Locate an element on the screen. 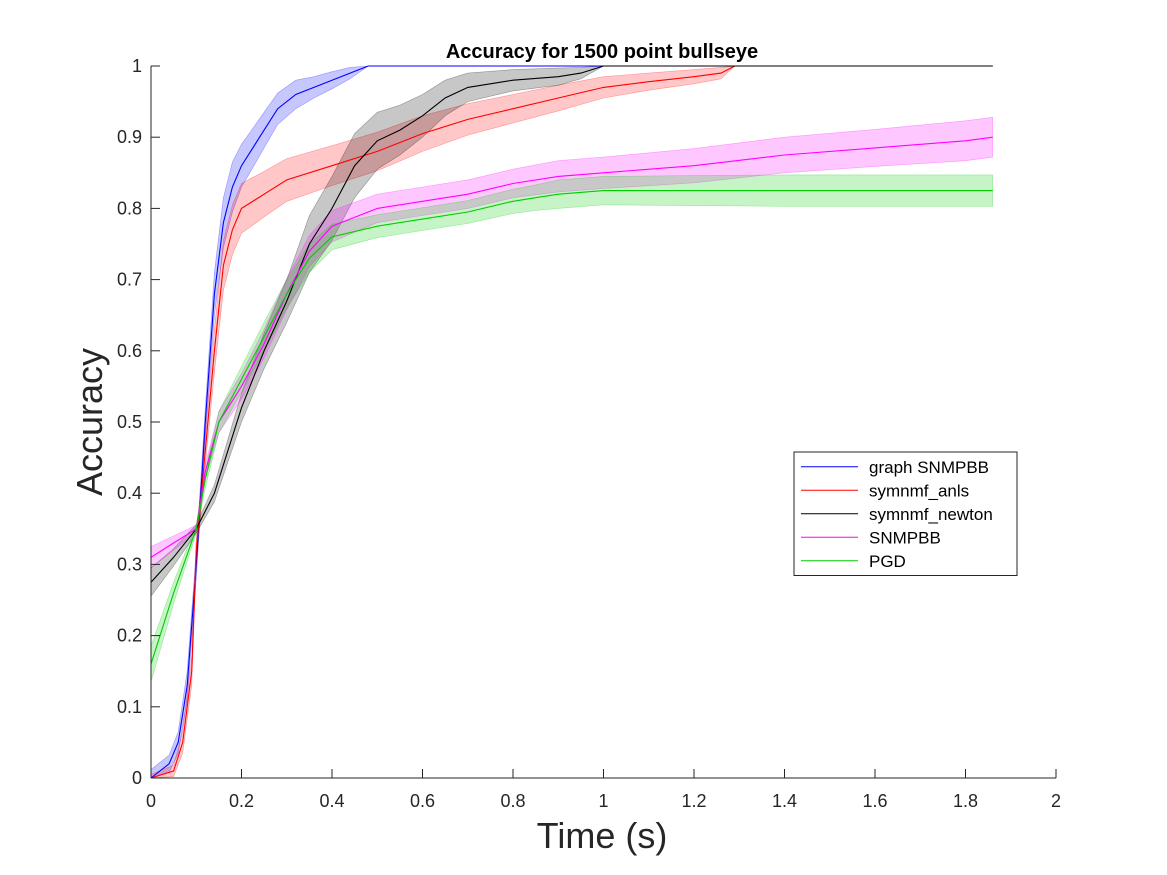 Image resolution: width=1167 pixels, height=875 pixels. y-tick-label: 0.9 is located at coordinates (129, 137).